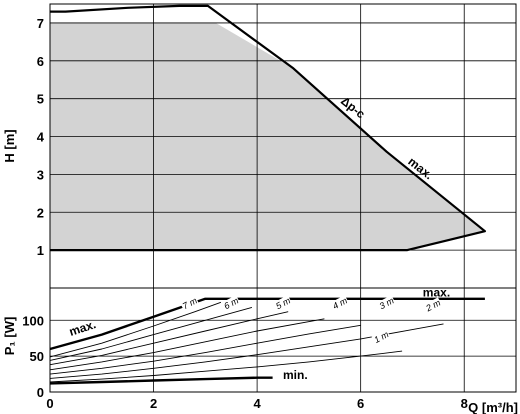 This screenshot has height=414, width=520. I want to click on flow-x-tick: 2, so click(153, 403).